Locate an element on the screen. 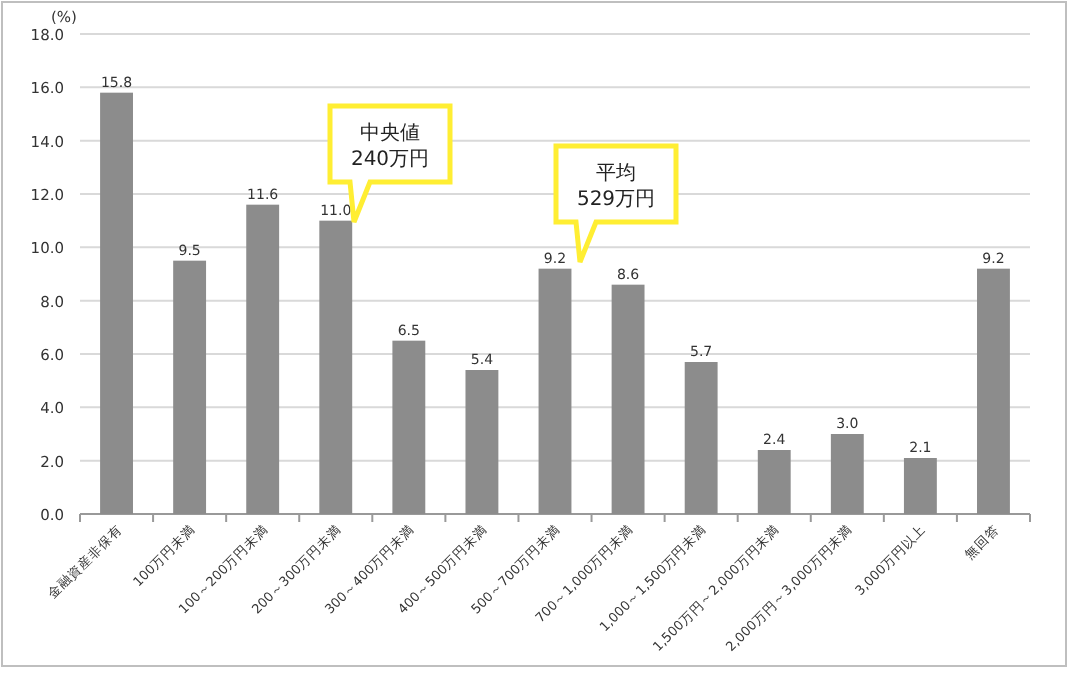 This screenshot has width=1080, height=680. annotation: 中央値 240万円 is located at coordinates (390, 146).